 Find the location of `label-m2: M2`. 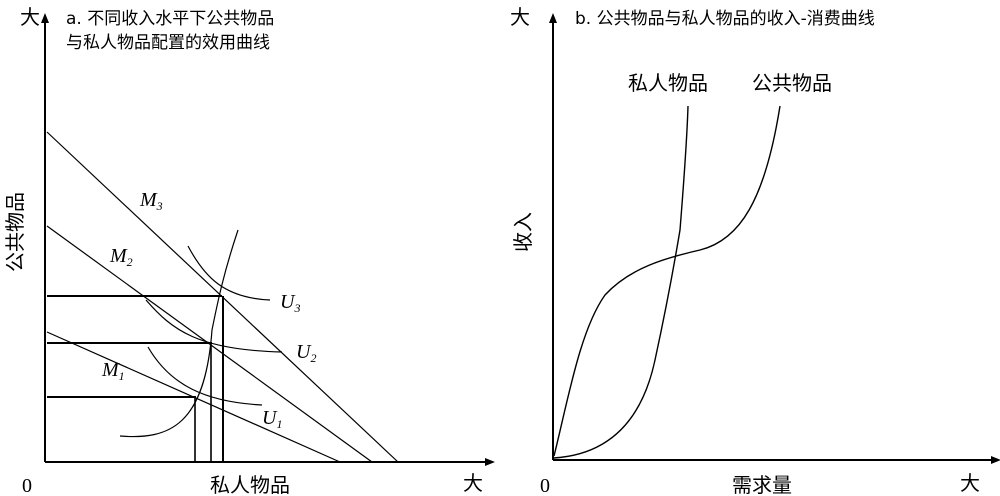

label-m2: M2 is located at coordinates (121, 257).